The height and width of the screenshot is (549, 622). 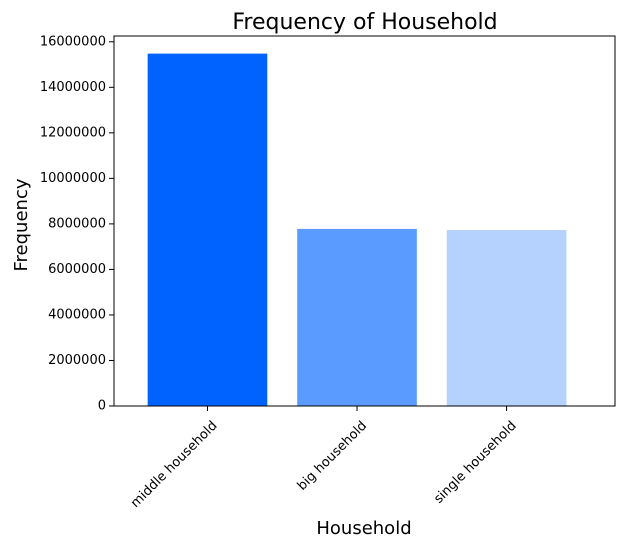 What do you see at coordinates (73, 41) in the screenshot?
I see `y-tick-label: 16000000` at bounding box center [73, 41].